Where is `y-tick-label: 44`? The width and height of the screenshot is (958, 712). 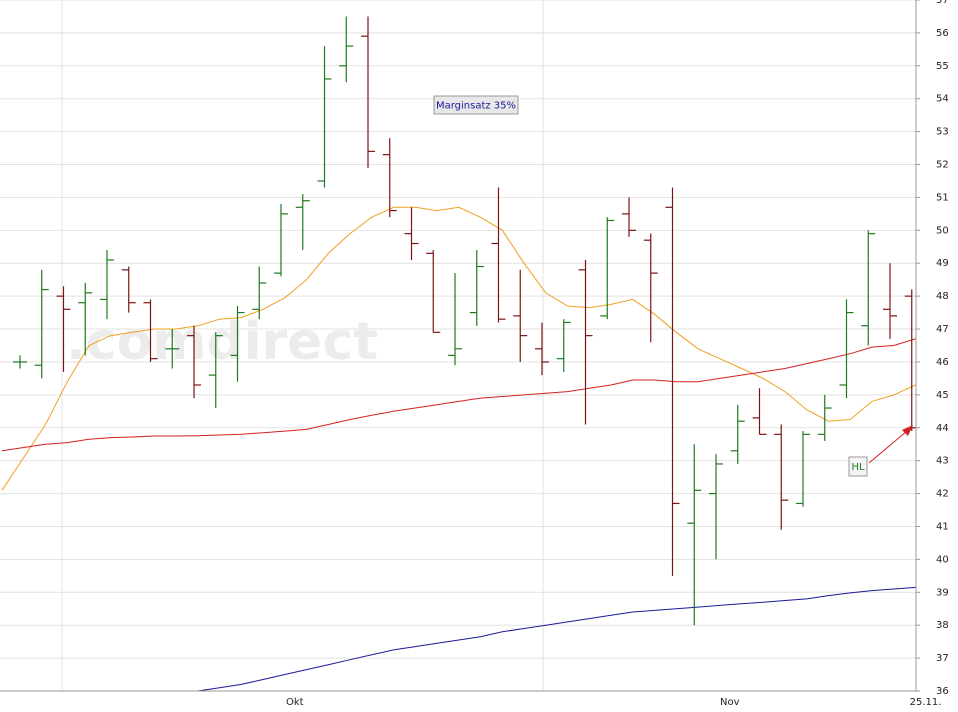
y-tick-label: 44 is located at coordinates (942, 428).